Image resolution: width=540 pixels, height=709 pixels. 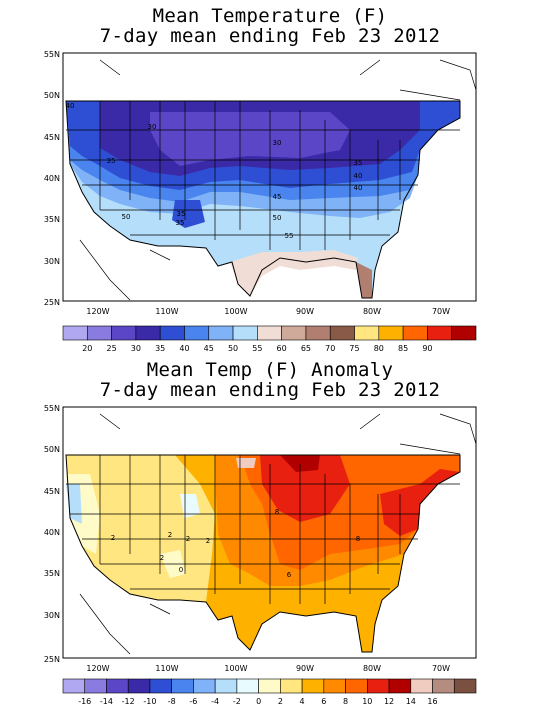 What do you see at coordinates (411, 701) in the screenshot?
I see `colorbar-tick-label: 14` at bounding box center [411, 701].